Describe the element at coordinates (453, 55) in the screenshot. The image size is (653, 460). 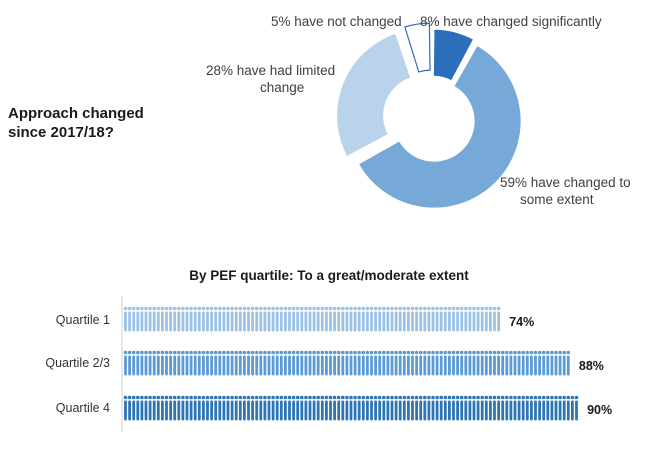
I see `slice-significant` at that location.